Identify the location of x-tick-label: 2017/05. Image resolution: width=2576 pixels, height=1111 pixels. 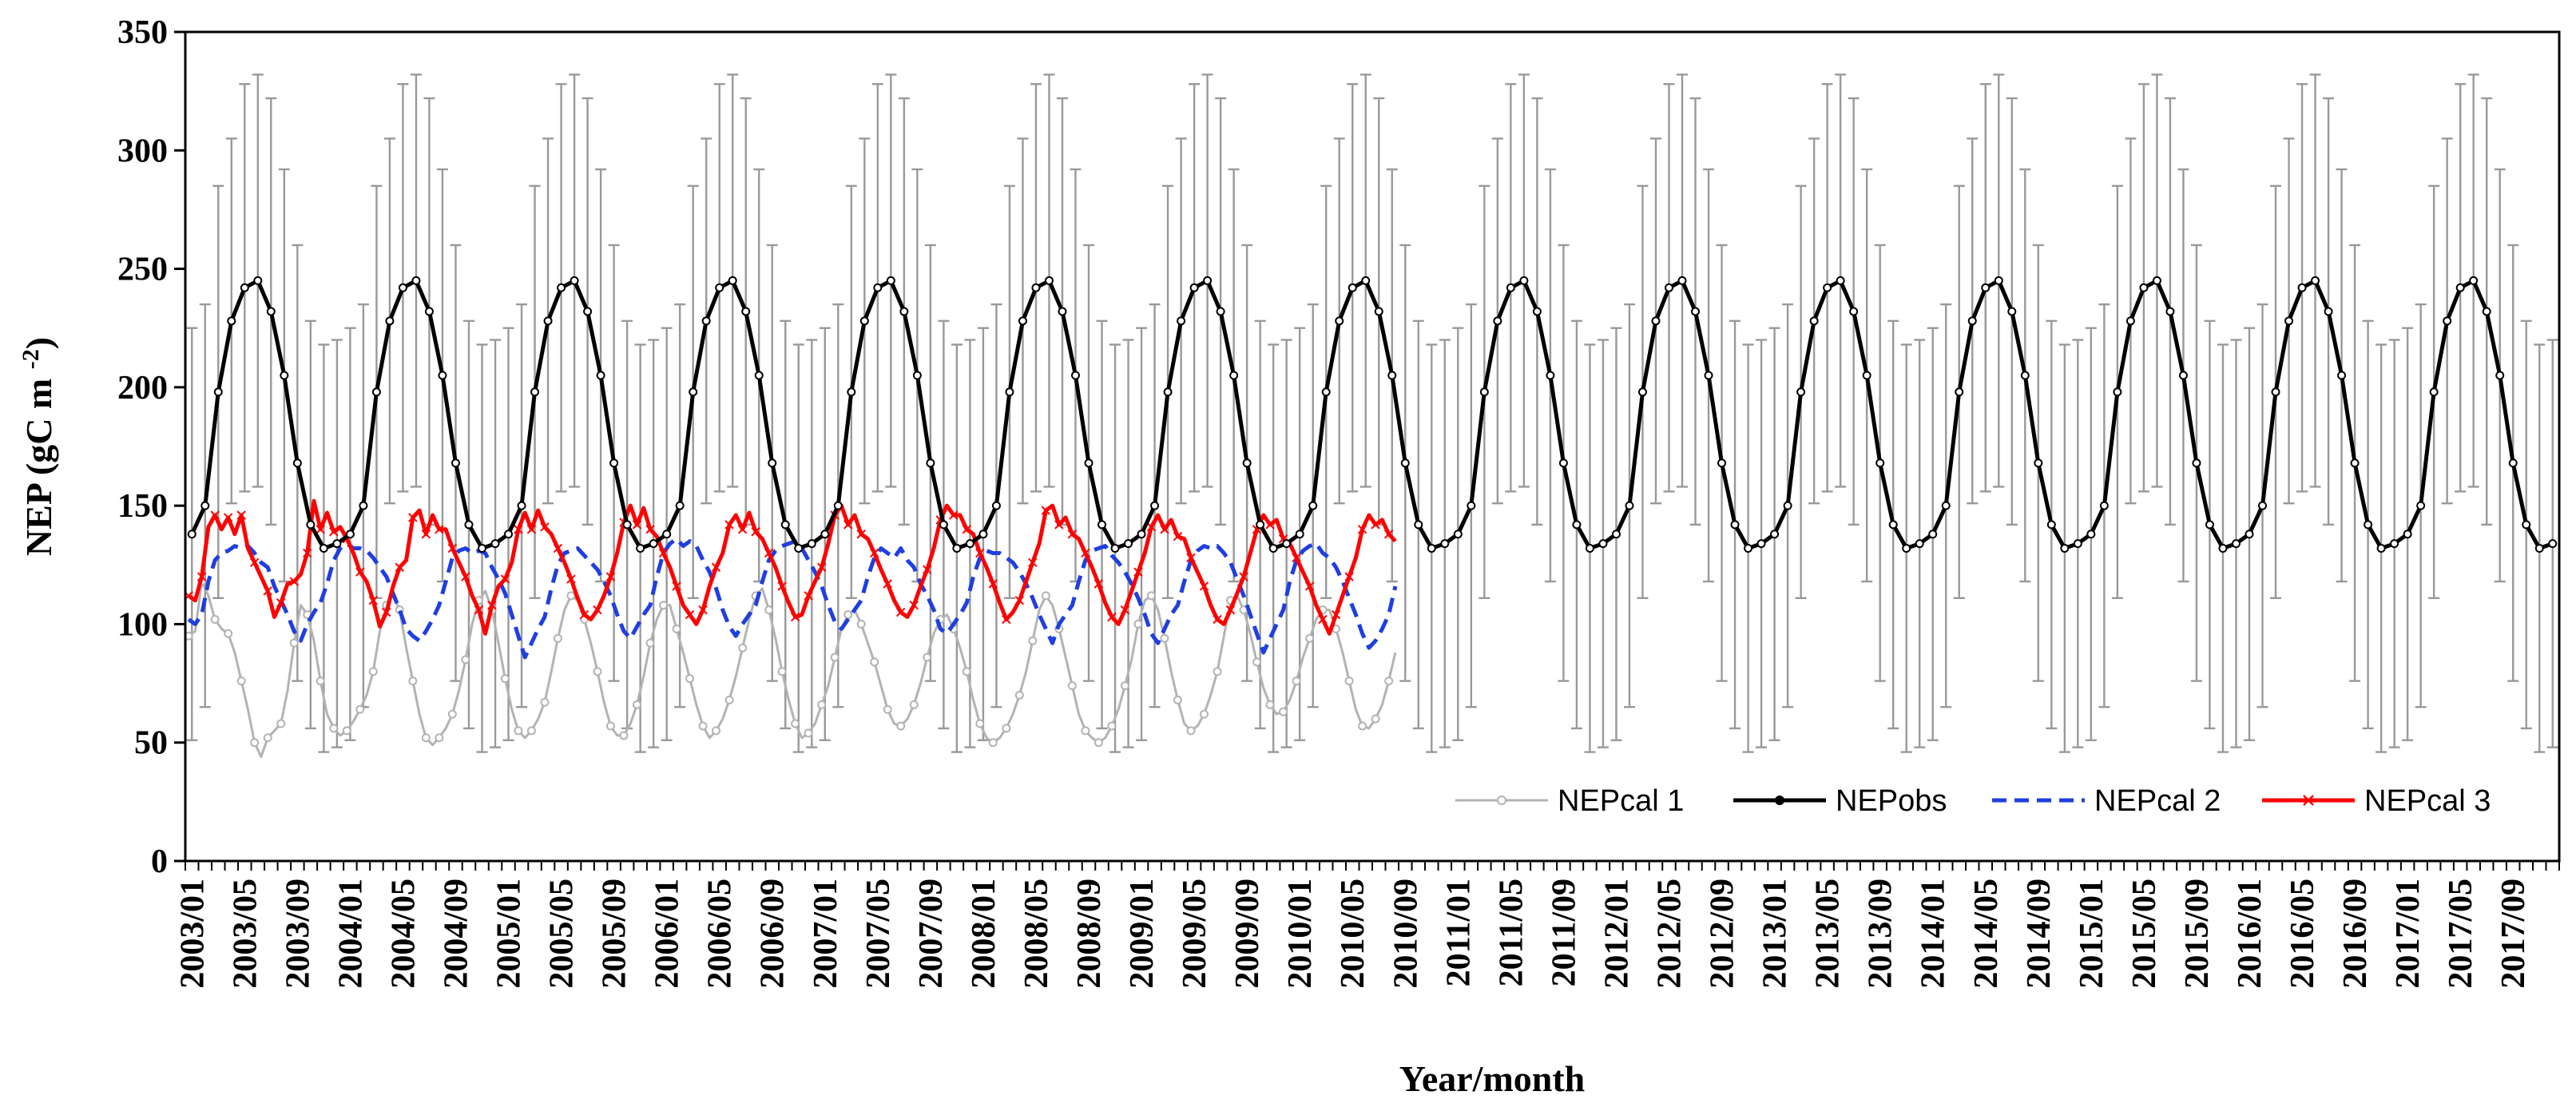
(2461, 934).